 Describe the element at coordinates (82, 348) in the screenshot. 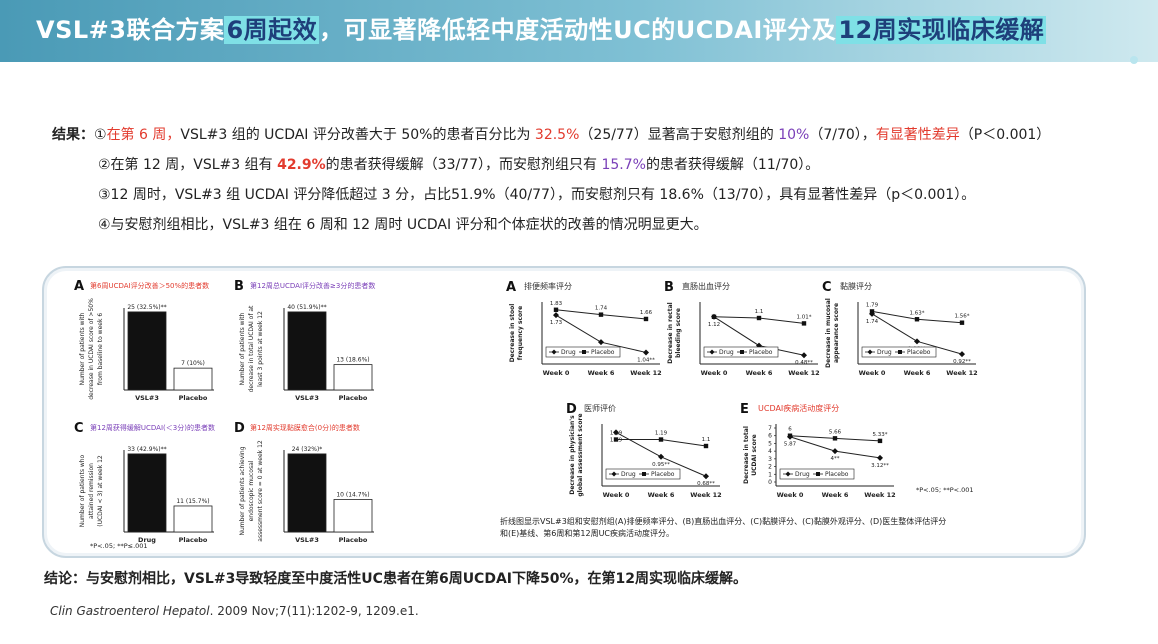

I see `bar-y-label: Number of patients with` at that location.